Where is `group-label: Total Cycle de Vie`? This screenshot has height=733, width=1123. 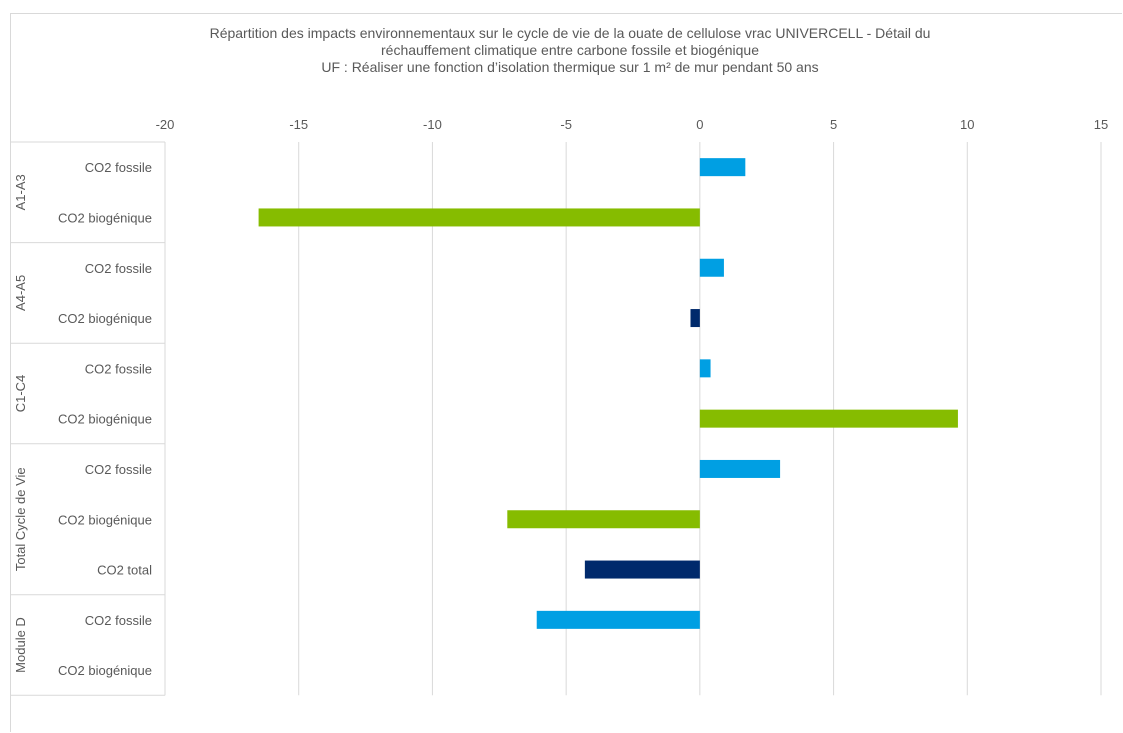
group-label: Total Cycle de Vie is located at coordinates (20, 519).